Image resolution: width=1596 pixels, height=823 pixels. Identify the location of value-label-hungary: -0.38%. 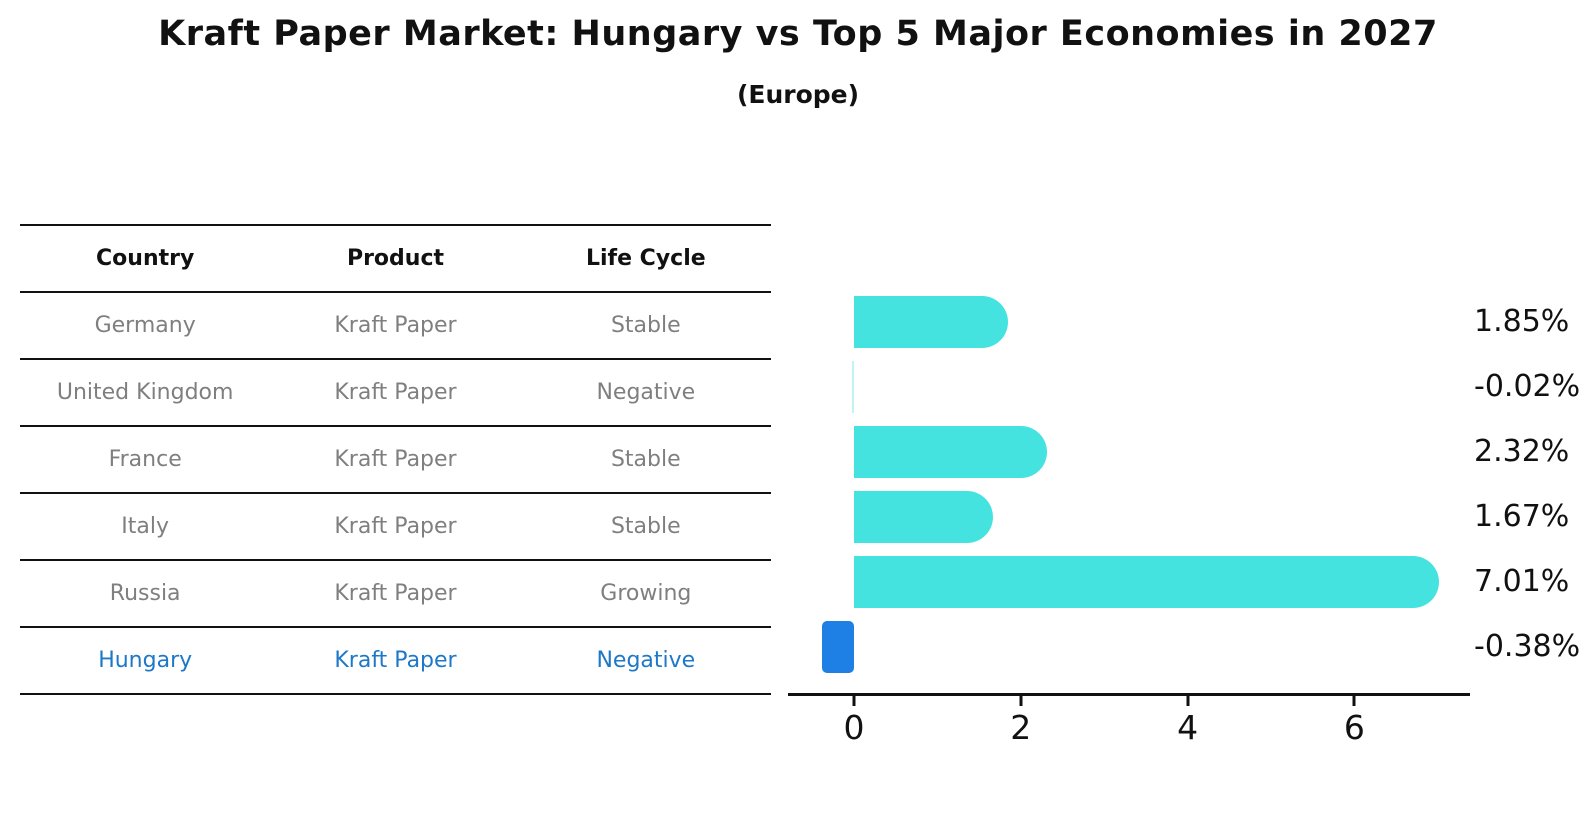
(1527, 646).